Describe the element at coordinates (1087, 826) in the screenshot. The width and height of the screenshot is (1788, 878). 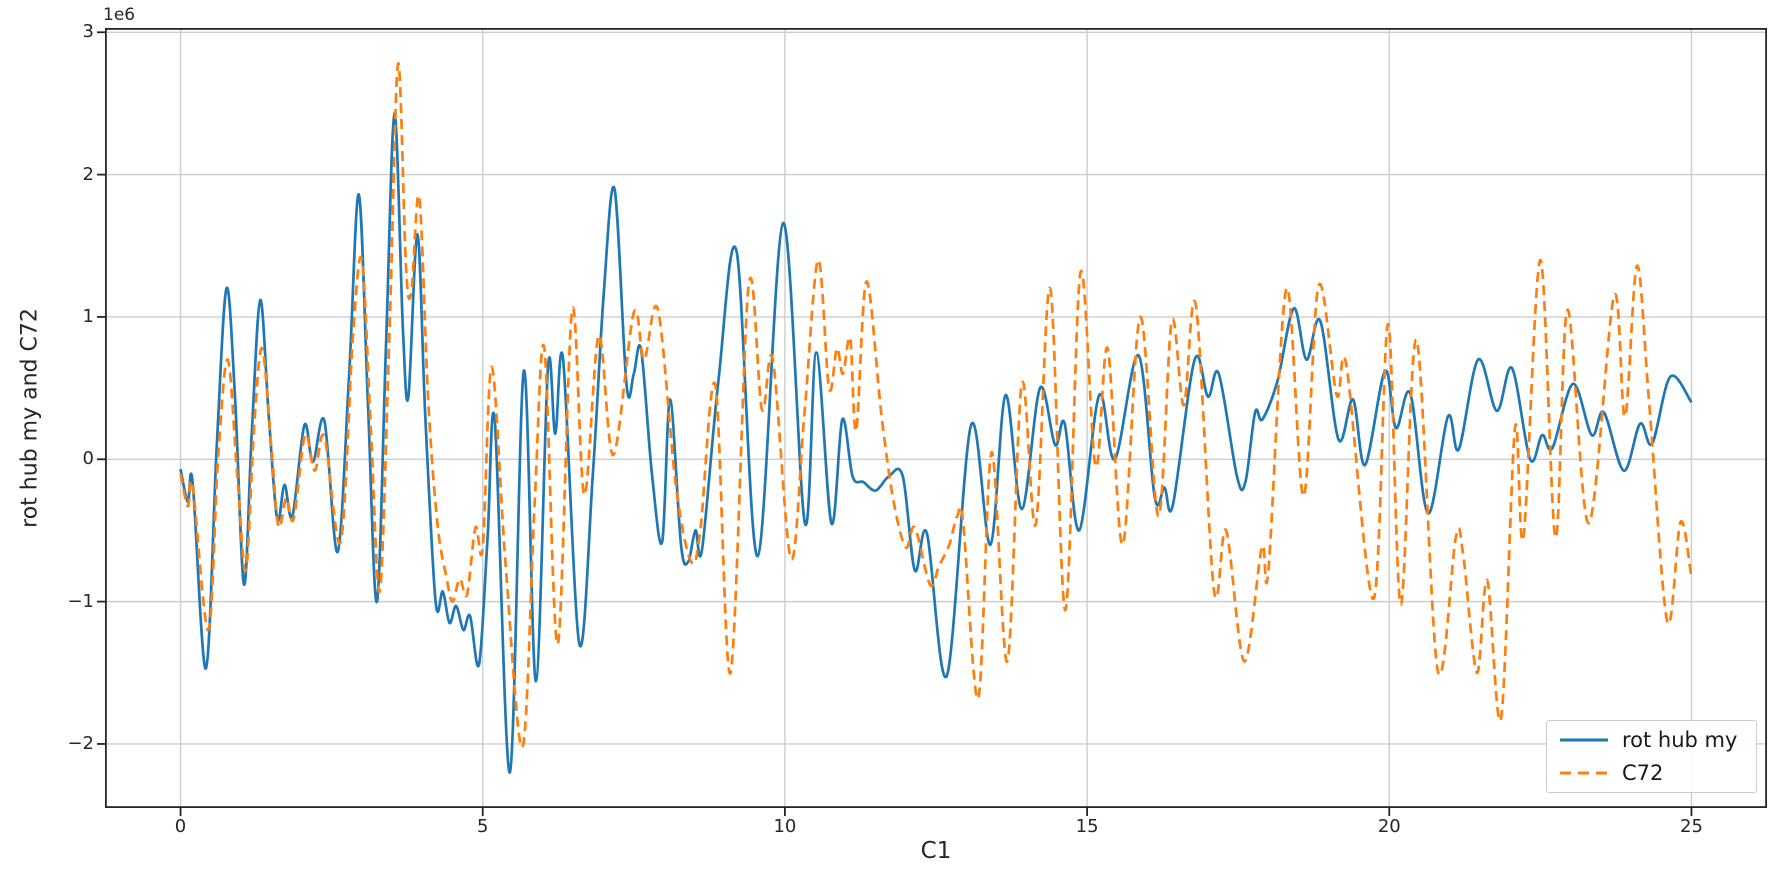
I see `x-tick-label: 15` at that location.